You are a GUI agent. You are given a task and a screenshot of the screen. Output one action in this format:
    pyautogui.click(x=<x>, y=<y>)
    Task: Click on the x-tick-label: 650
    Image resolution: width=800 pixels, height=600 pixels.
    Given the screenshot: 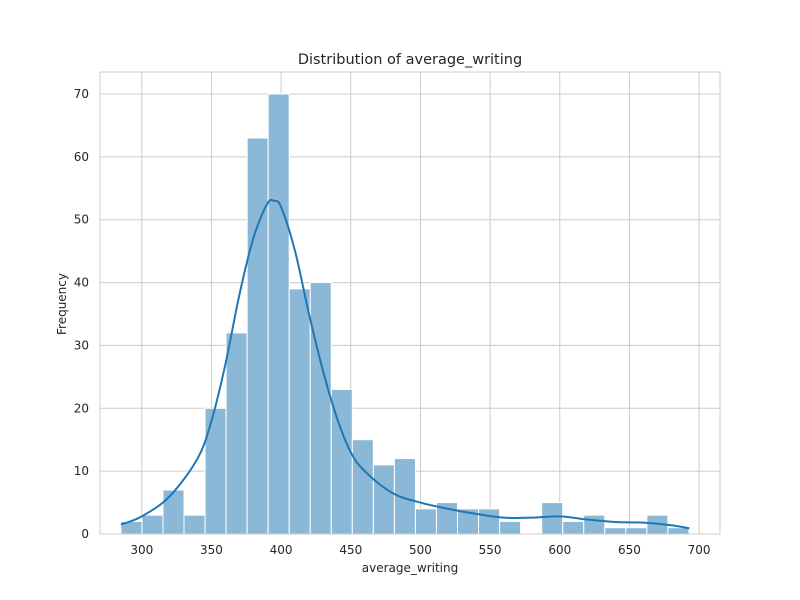 What is the action you would take?
    pyautogui.click(x=629, y=550)
    